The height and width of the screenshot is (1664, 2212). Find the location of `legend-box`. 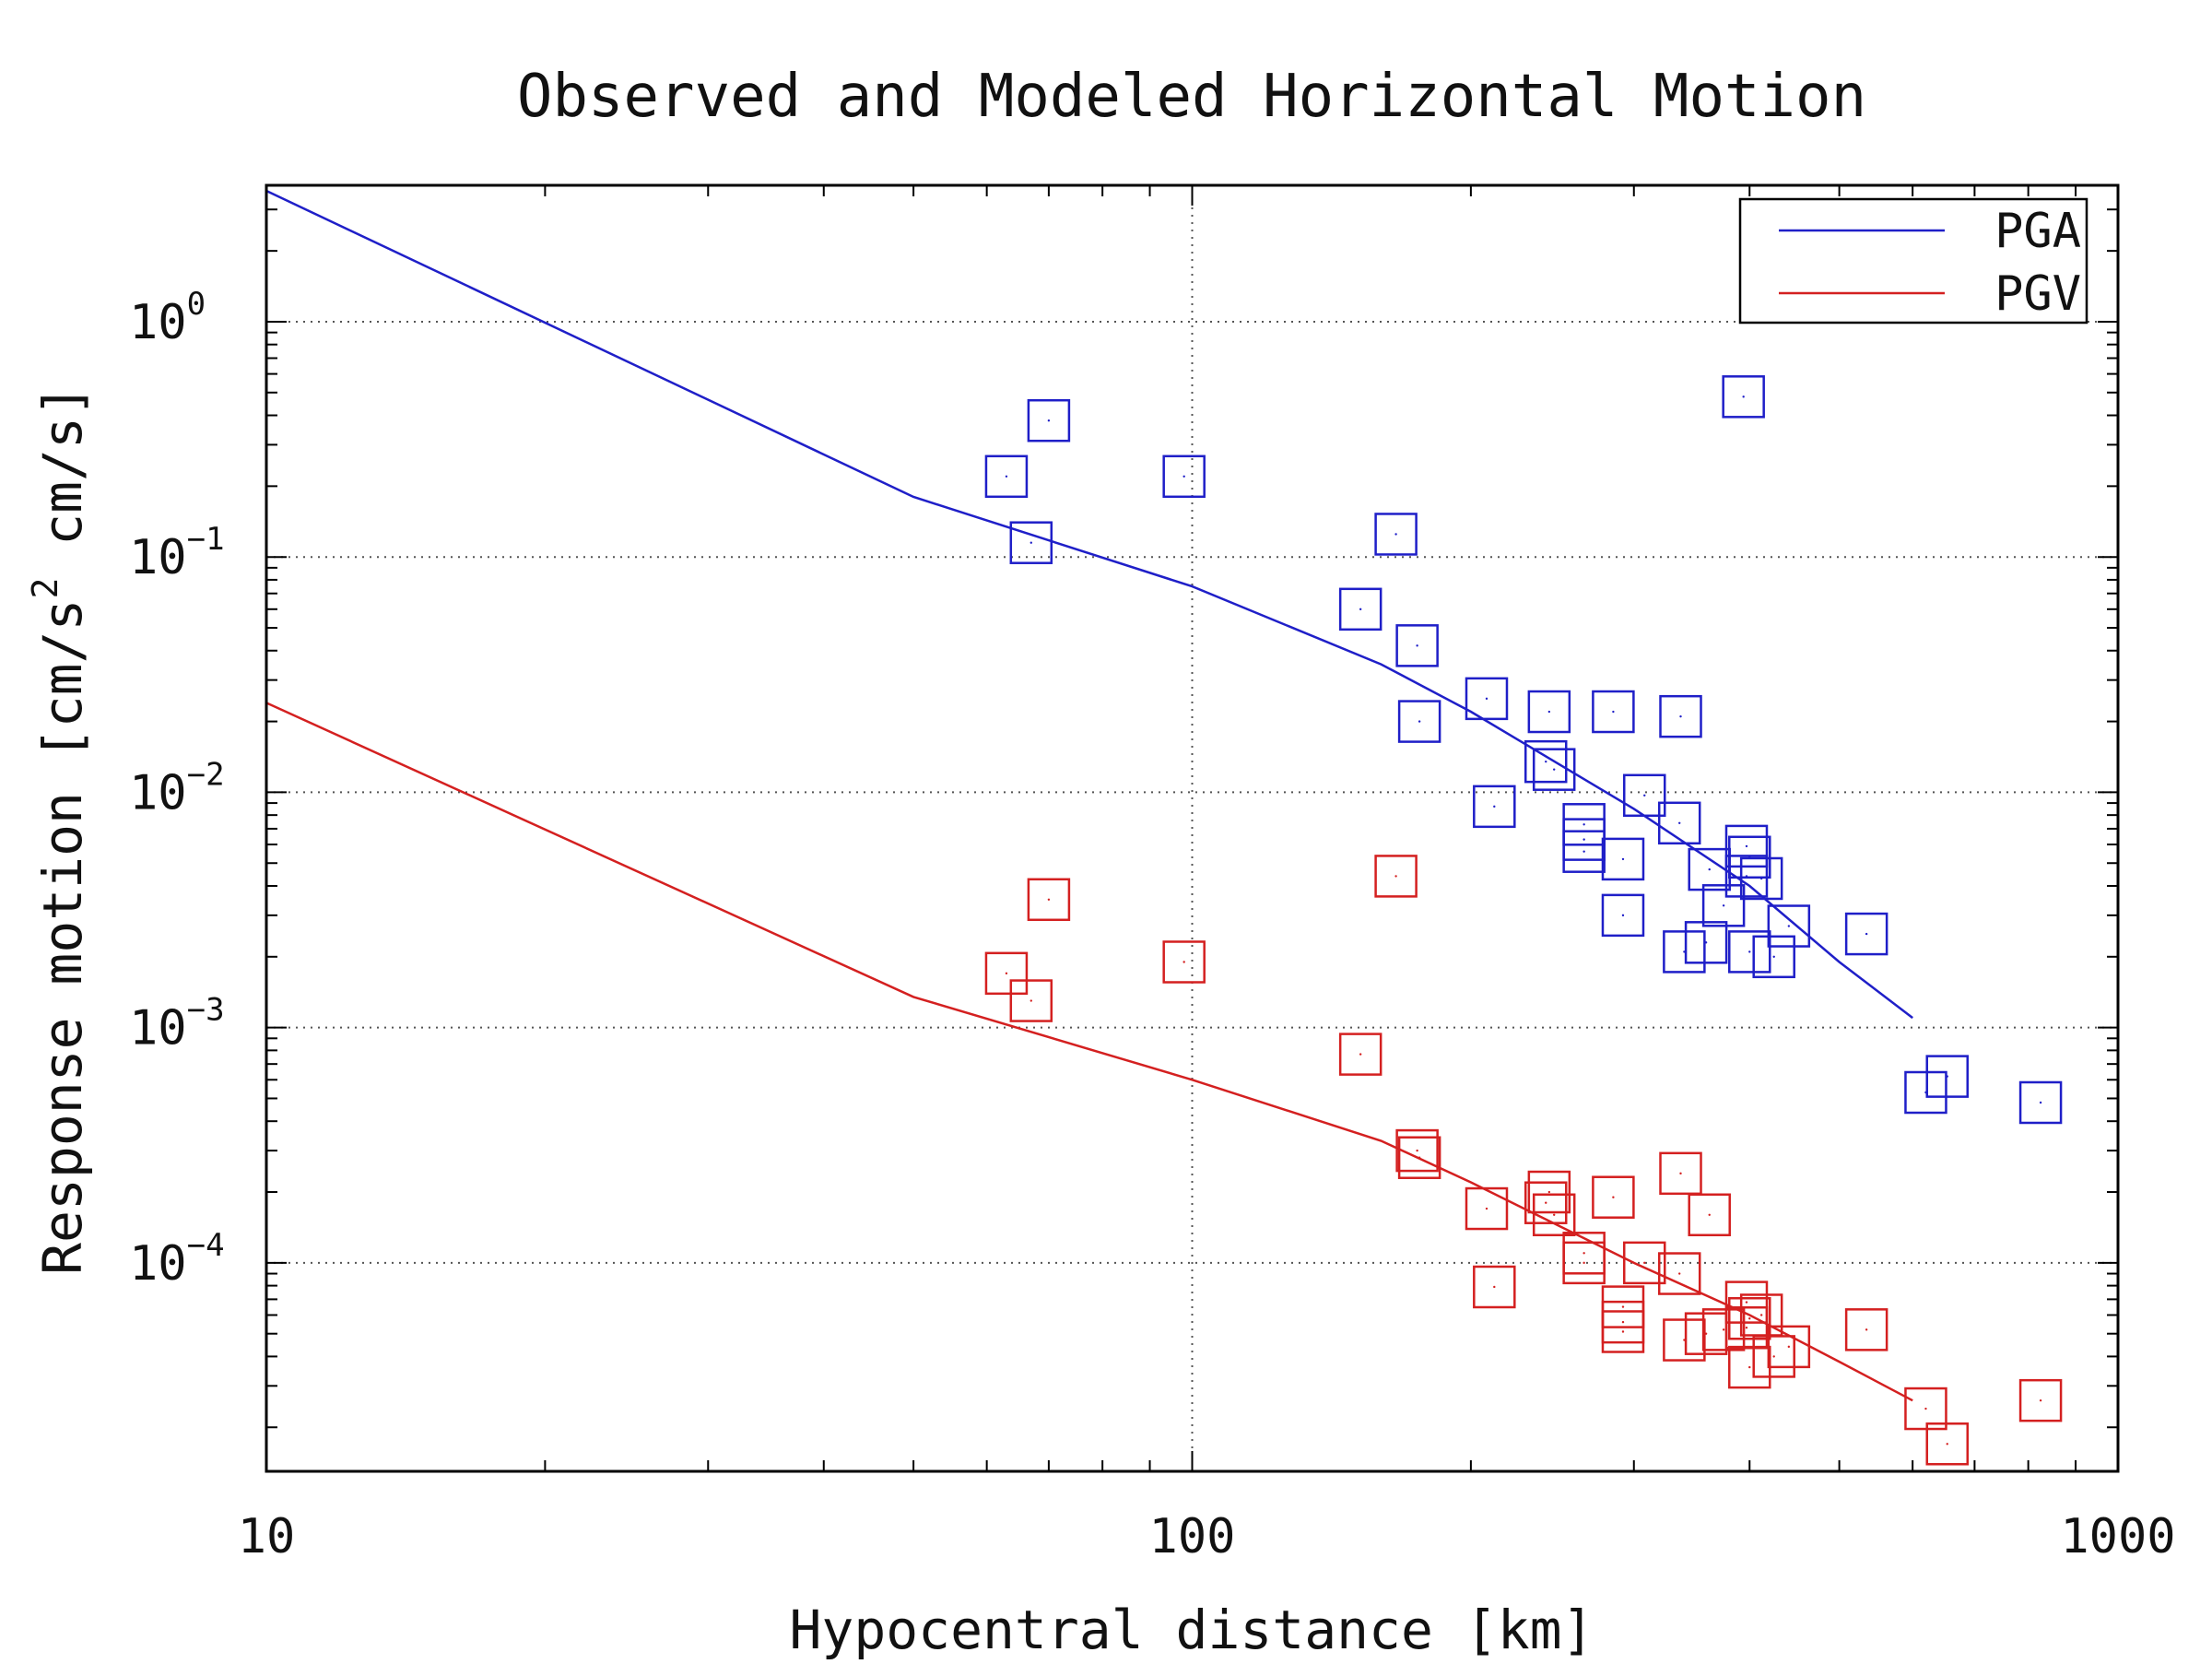

legend-box is located at coordinates (1913, 261).